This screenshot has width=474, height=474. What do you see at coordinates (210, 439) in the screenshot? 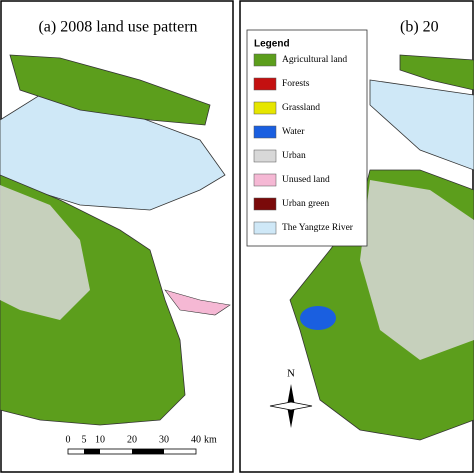
I see `scale-unit: km` at bounding box center [210, 439].